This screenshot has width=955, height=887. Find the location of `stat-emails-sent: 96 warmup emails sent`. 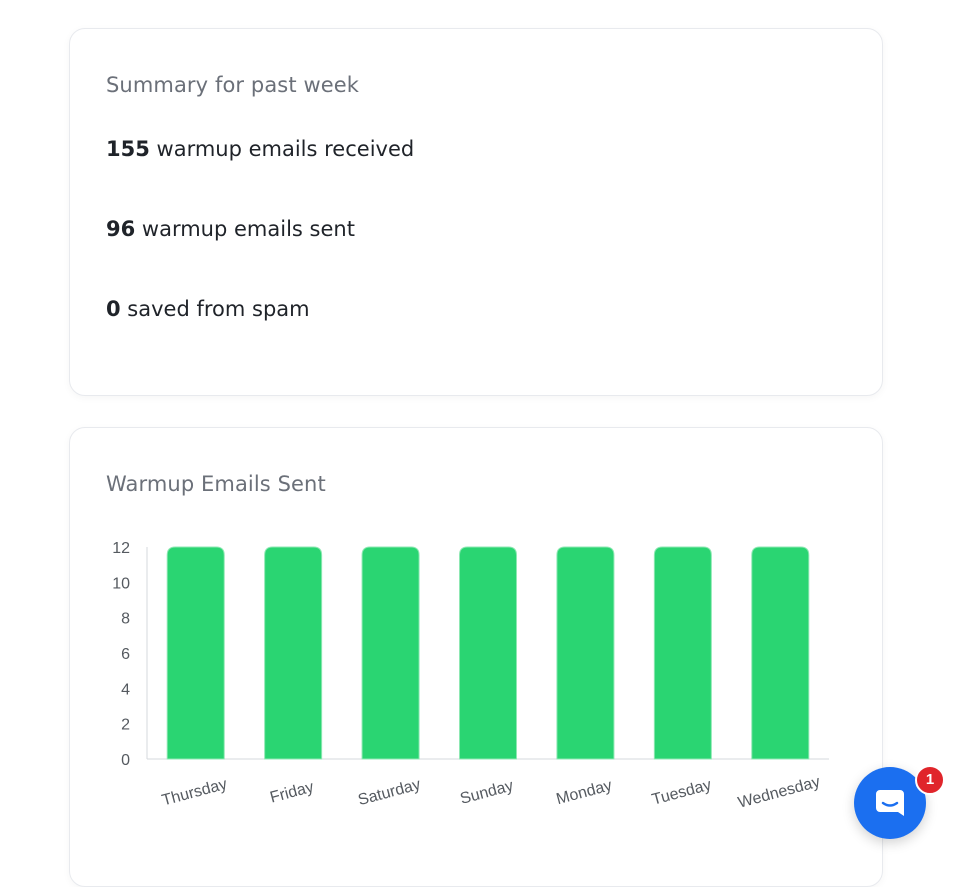

stat-emails-sent: 96 warmup emails sent is located at coordinates (230, 229).